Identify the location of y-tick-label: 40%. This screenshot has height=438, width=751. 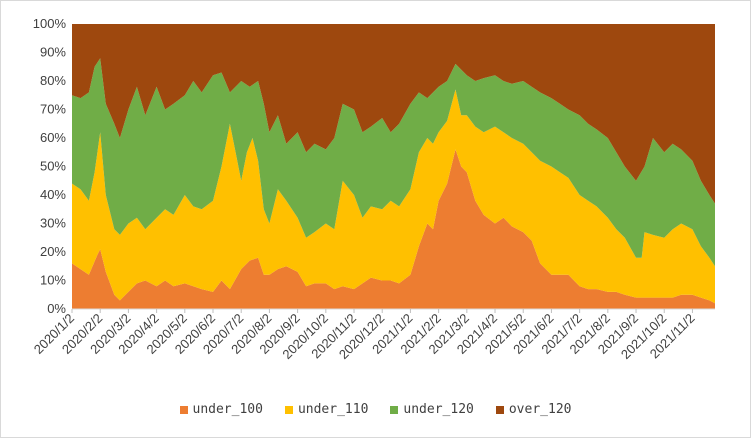
(53, 194).